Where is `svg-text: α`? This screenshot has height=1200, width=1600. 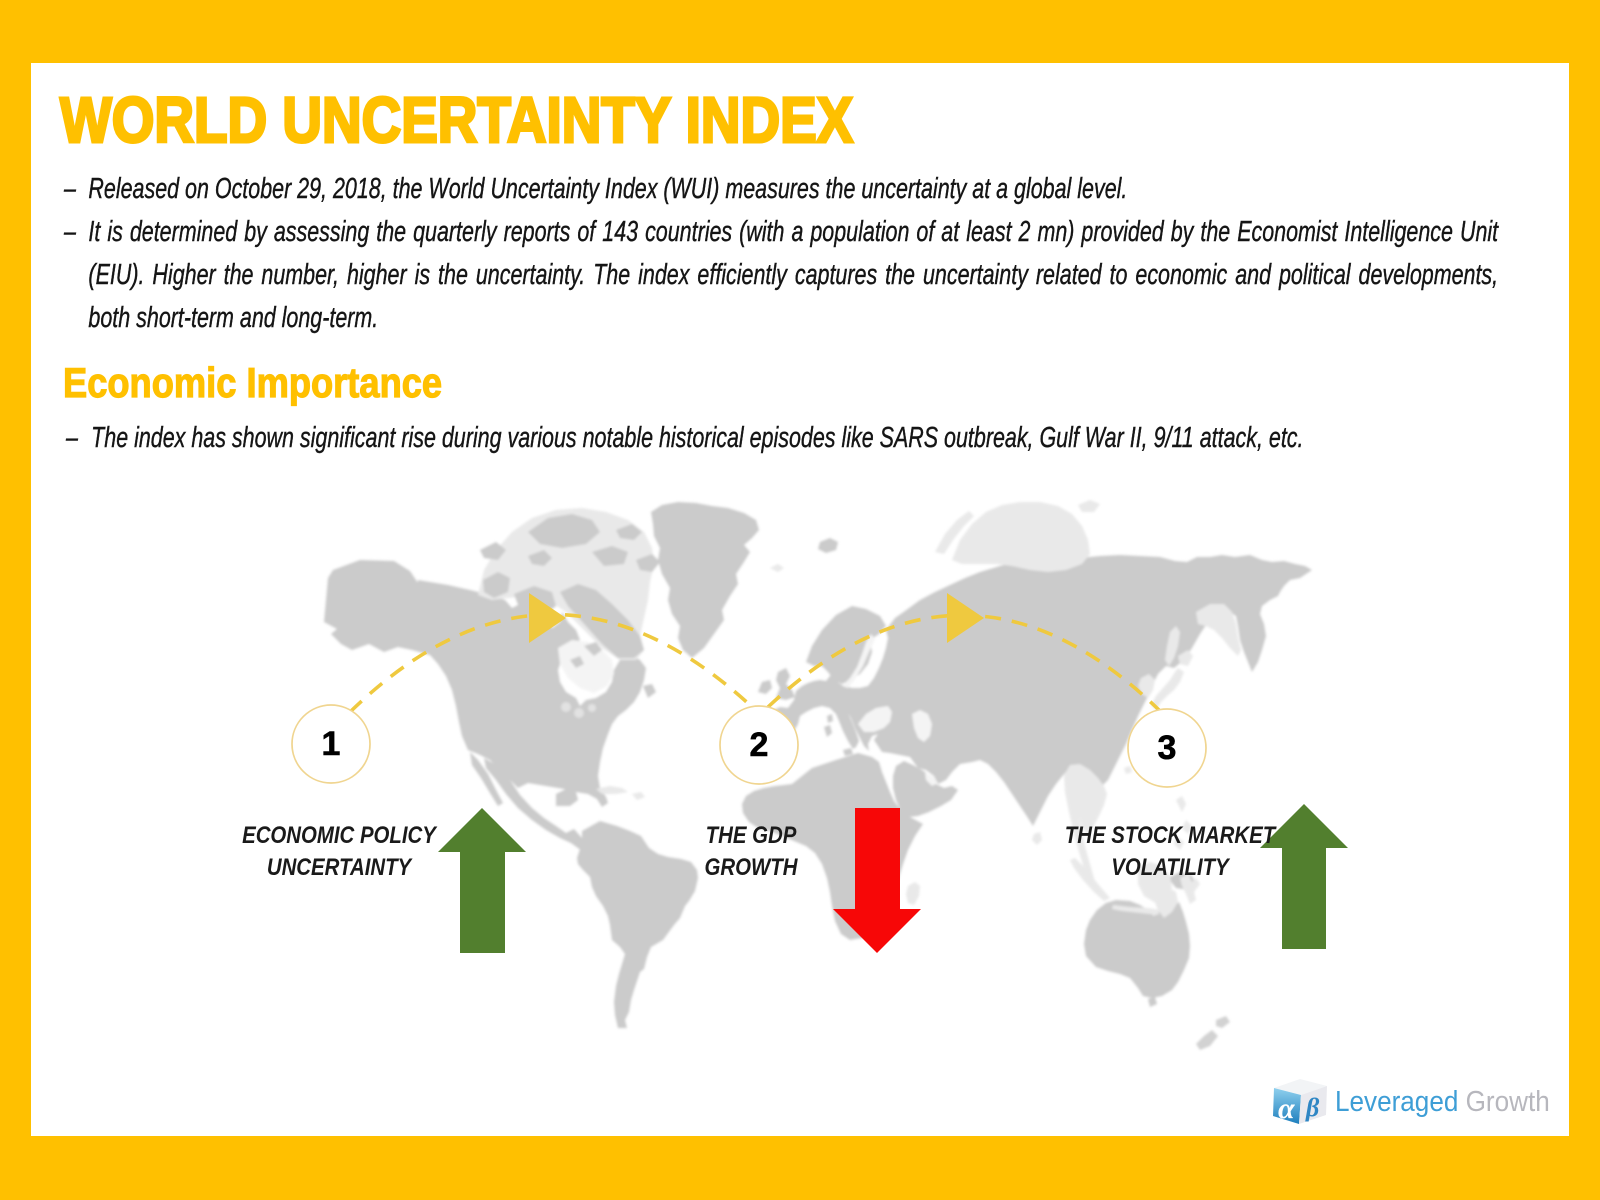 svg-text: α is located at coordinates (1286, 1108).